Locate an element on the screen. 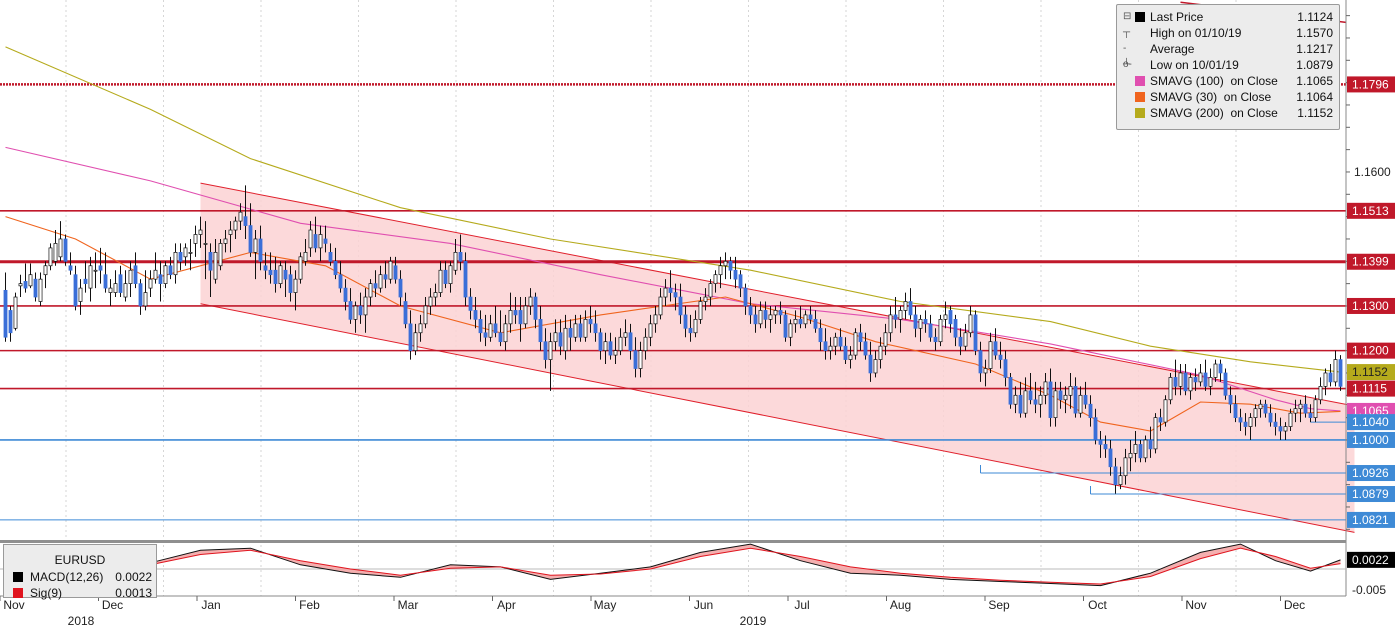  legend-row-sma100: SMAVG (100) on Close 1.1065 is located at coordinates (1228, 81).